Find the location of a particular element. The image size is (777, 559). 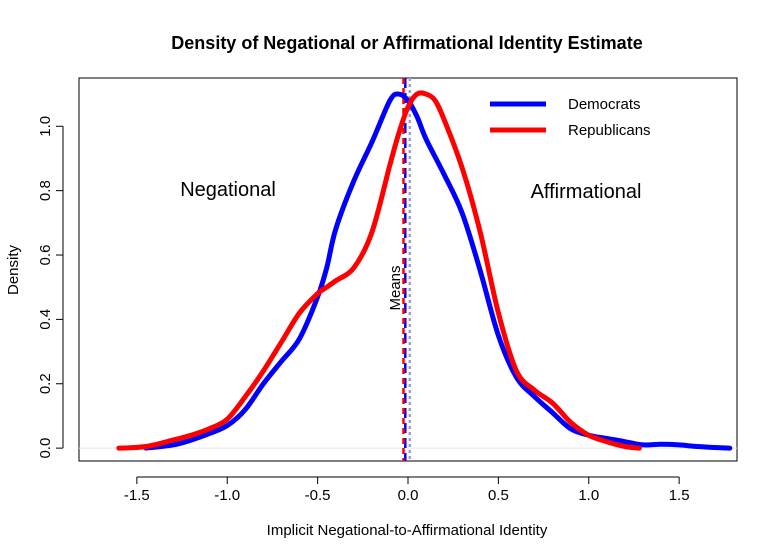

y-axis-label: Density is located at coordinates (13, 269).